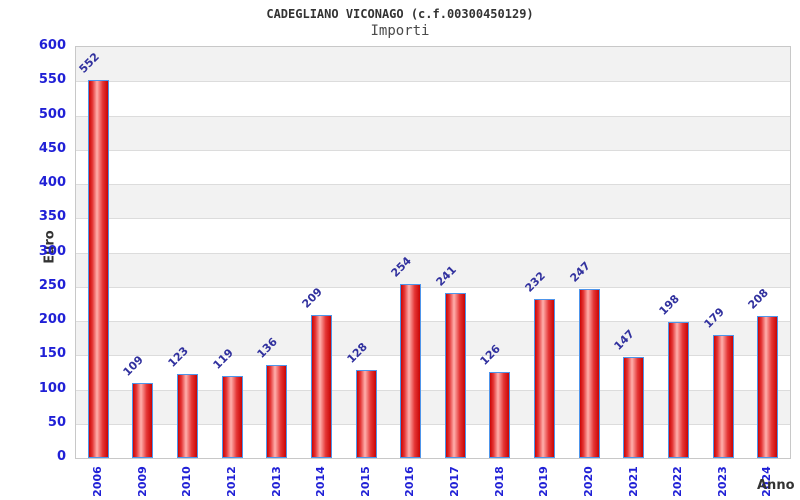 This screenshot has width=800, height=500. I want to click on x-axis-title: Anno, so click(776, 485).